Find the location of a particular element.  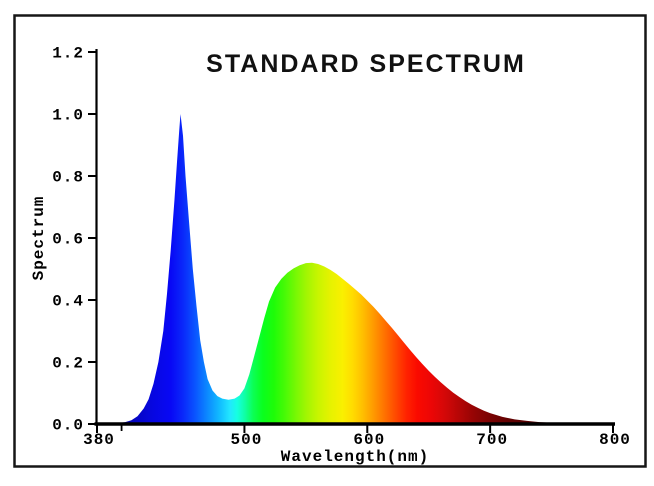

y-tick-label: 0.6 is located at coordinates (68, 240).